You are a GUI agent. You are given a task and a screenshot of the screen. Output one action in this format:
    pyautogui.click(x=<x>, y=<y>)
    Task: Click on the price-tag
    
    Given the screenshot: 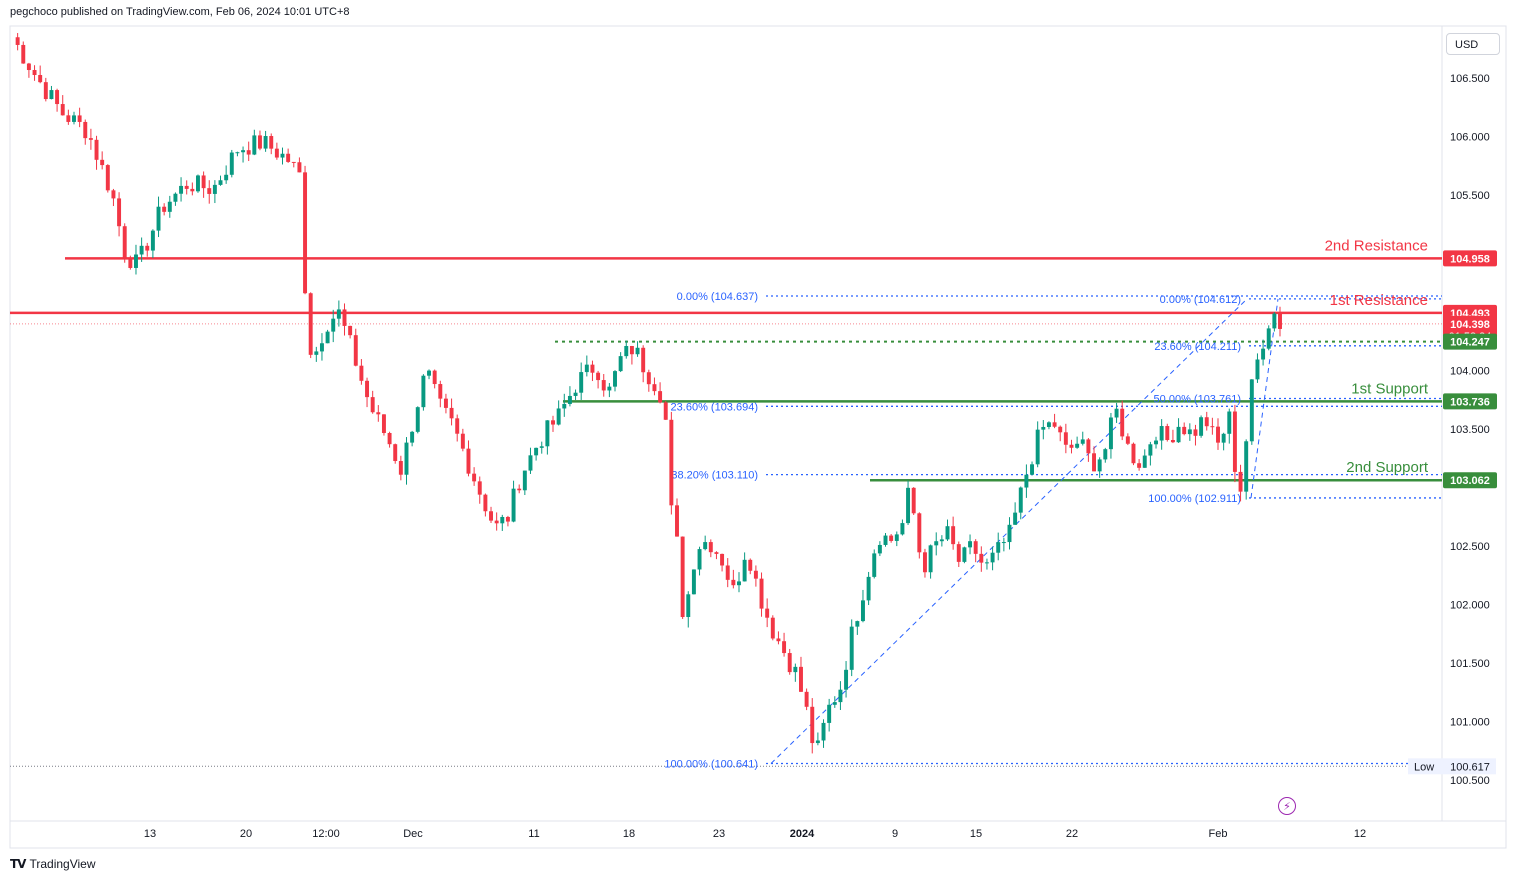 What is the action you would take?
    pyautogui.click(x=1470, y=401)
    